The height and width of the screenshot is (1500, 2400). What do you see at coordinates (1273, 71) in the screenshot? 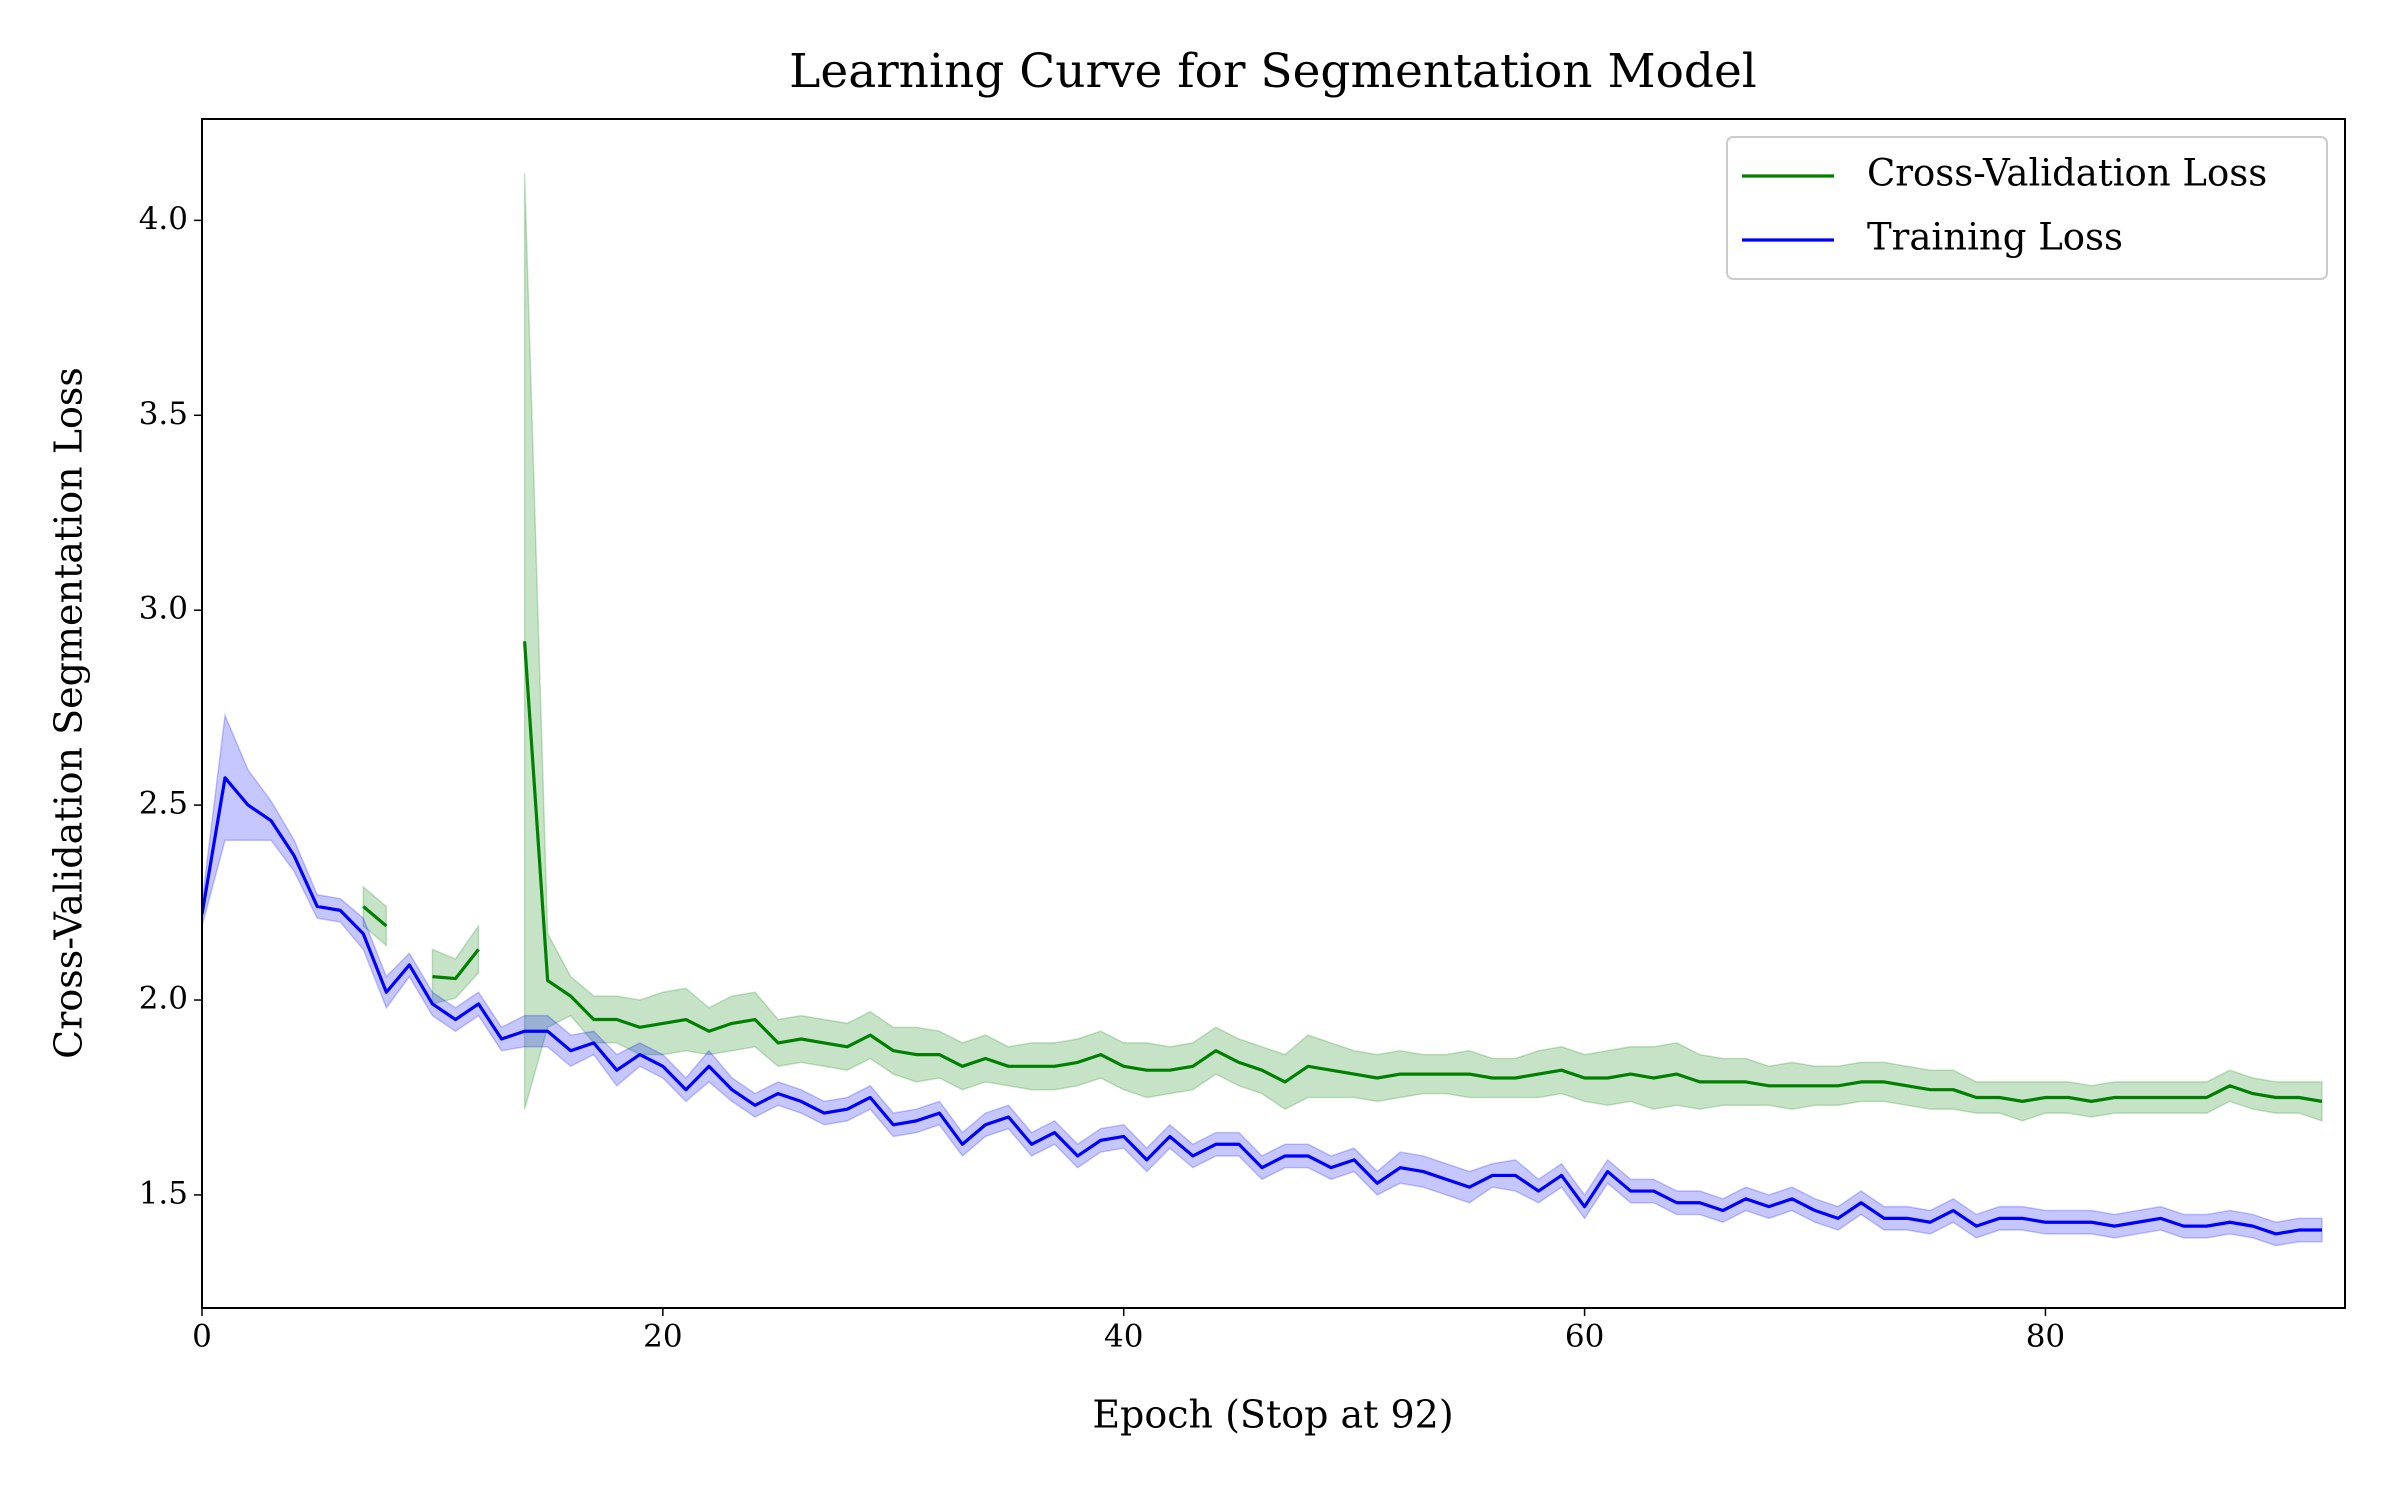
I see `chart-title: Learning Curve for Segmentation Model` at bounding box center [1273, 71].